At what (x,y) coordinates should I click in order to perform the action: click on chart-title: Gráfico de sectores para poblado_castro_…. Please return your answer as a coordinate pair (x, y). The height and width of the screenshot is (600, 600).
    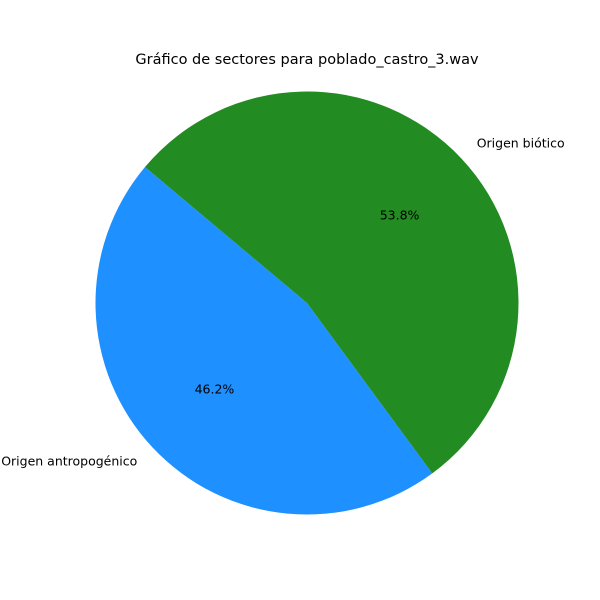
    Looking at the image, I should click on (307, 60).